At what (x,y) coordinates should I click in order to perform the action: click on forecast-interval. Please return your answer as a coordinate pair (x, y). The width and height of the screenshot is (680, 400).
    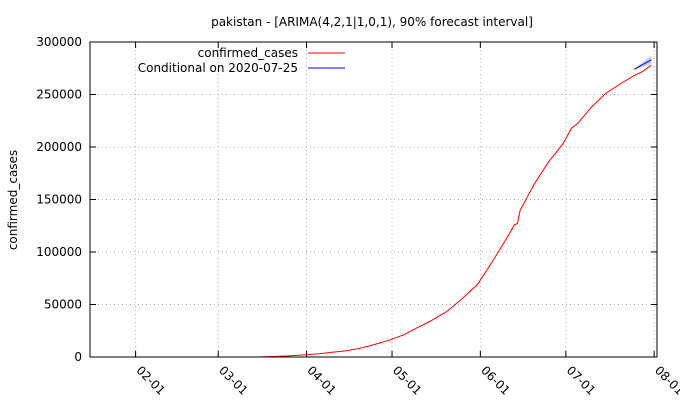
    Looking at the image, I should click on (643, 62).